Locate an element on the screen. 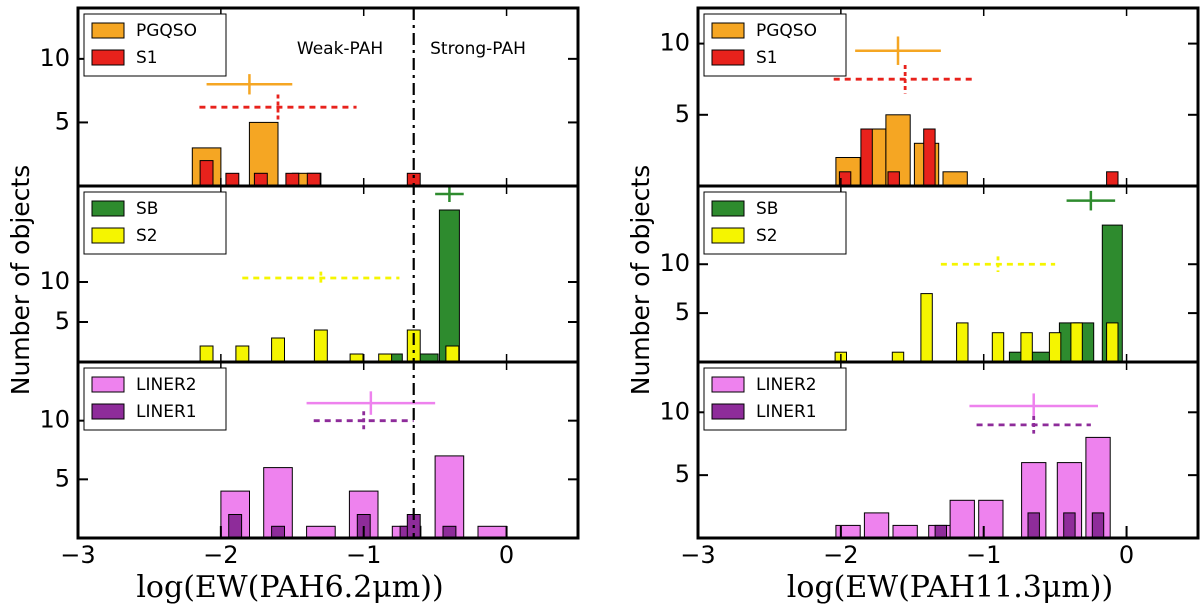  weak-pah-label: Weak-PAH is located at coordinates (340, 49).